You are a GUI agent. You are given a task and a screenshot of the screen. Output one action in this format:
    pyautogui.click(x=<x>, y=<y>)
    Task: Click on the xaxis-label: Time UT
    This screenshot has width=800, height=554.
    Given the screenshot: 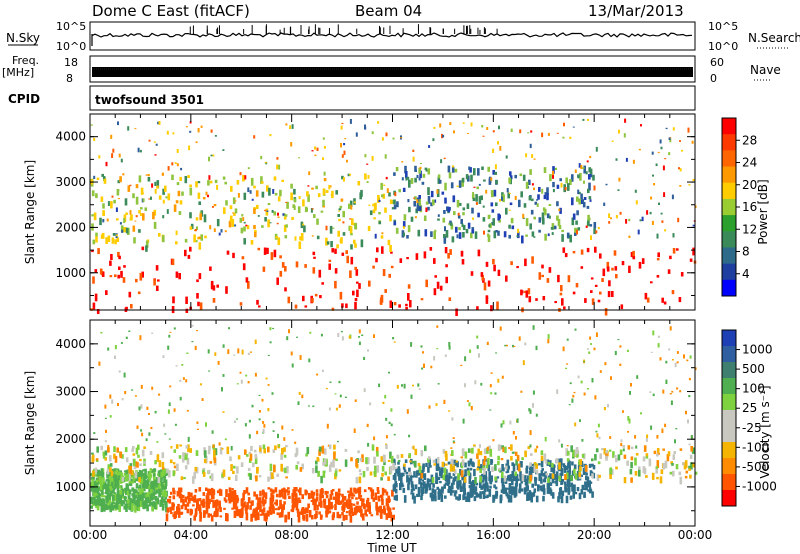 What is the action you would take?
    pyautogui.click(x=391, y=547)
    